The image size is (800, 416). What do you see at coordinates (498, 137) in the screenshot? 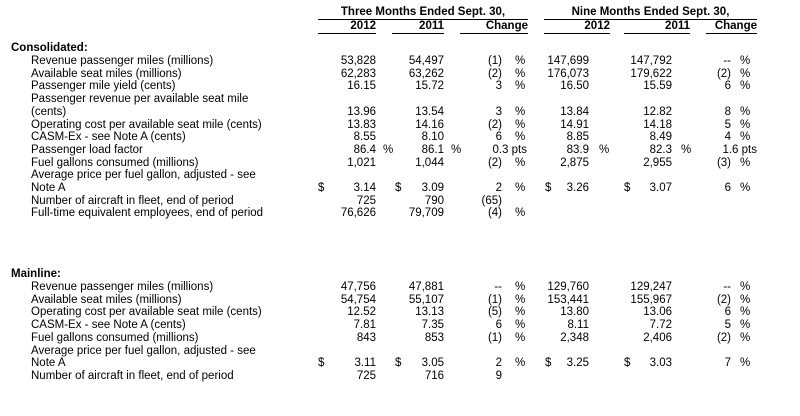
I see `cell-q-change: 6` at bounding box center [498, 137].